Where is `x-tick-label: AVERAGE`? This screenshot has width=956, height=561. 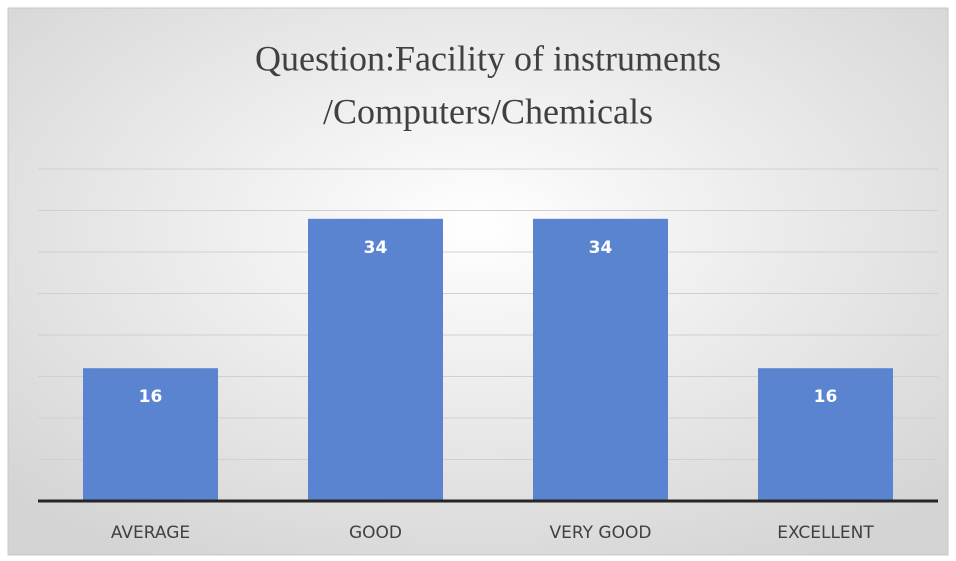 x-tick-label: AVERAGE is located at coordinates (150, 533).